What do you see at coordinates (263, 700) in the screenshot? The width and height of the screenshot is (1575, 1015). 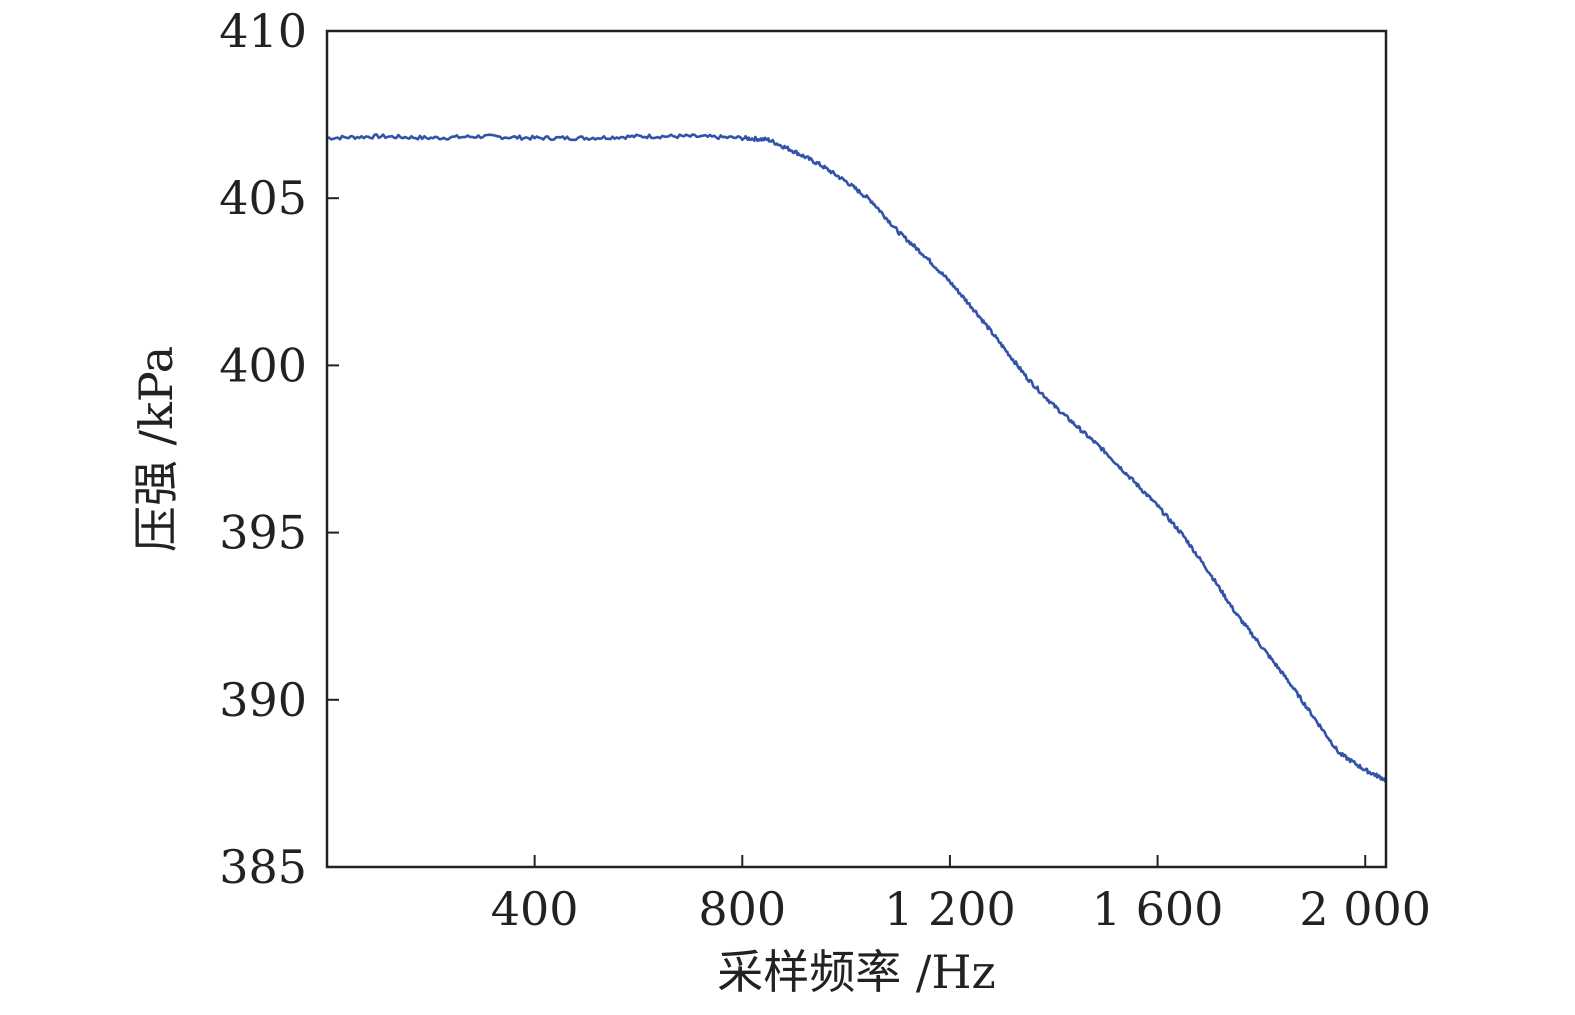 I see `y-tick-label: 390` at bounding box center [263, 700].